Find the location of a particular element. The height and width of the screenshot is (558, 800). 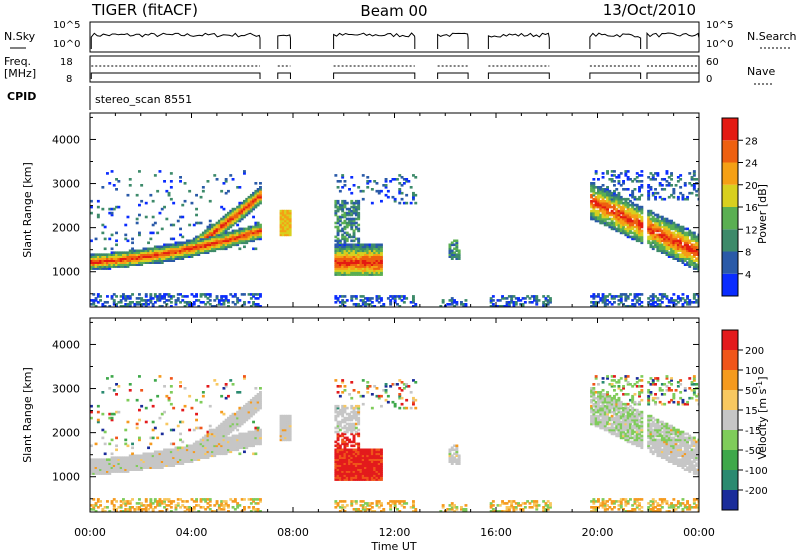

colorbar-tick-label: 24 is located at coordinates (751, 164).